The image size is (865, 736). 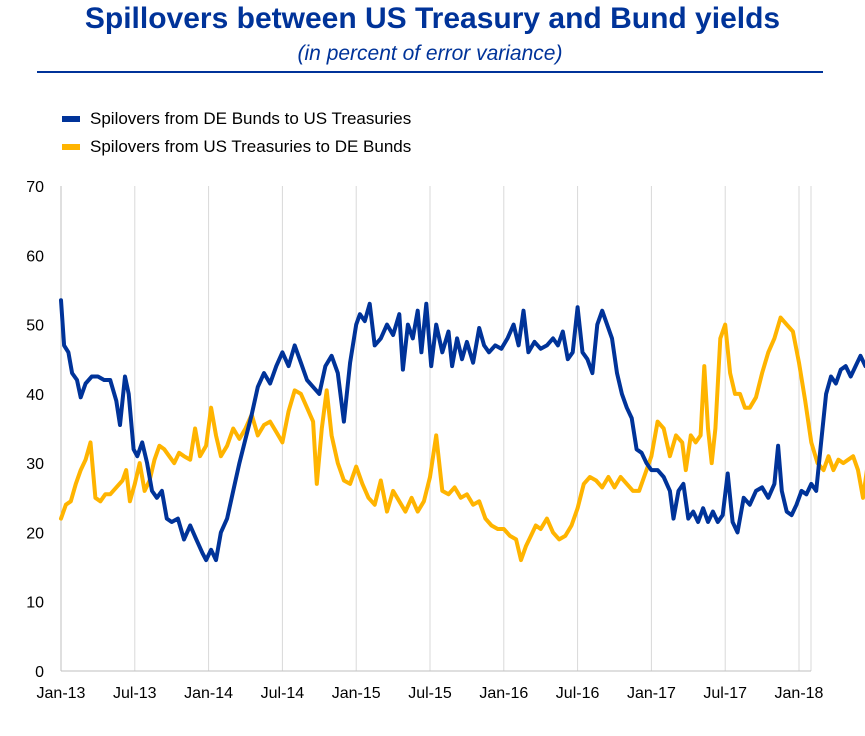 I want to click on x-tick-label: Jul-13, so click(x=135, y=693).